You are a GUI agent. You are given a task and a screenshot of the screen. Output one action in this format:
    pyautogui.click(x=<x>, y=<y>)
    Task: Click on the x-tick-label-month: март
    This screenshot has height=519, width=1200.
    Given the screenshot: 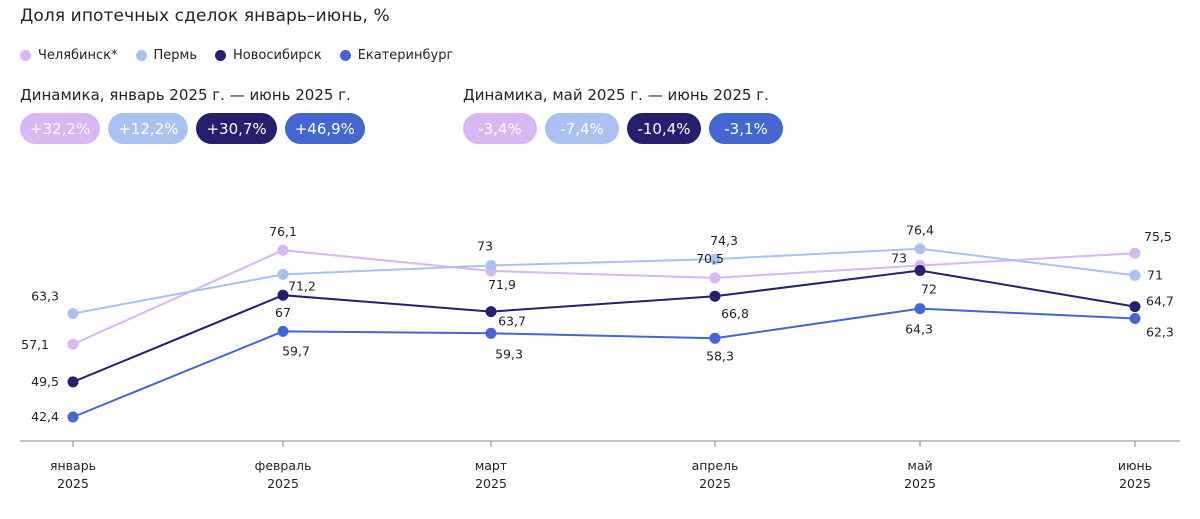 What is the action you would take?
    pyautogui.click(x=491, y=465)
    